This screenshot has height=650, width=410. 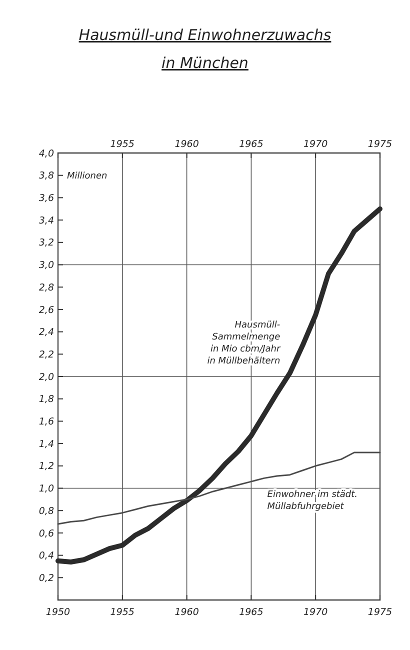 What do you see at coordinates (380, 144) in the screenshot?
I see `x2-tick-label: 1975` at bounding box center [380, 144].